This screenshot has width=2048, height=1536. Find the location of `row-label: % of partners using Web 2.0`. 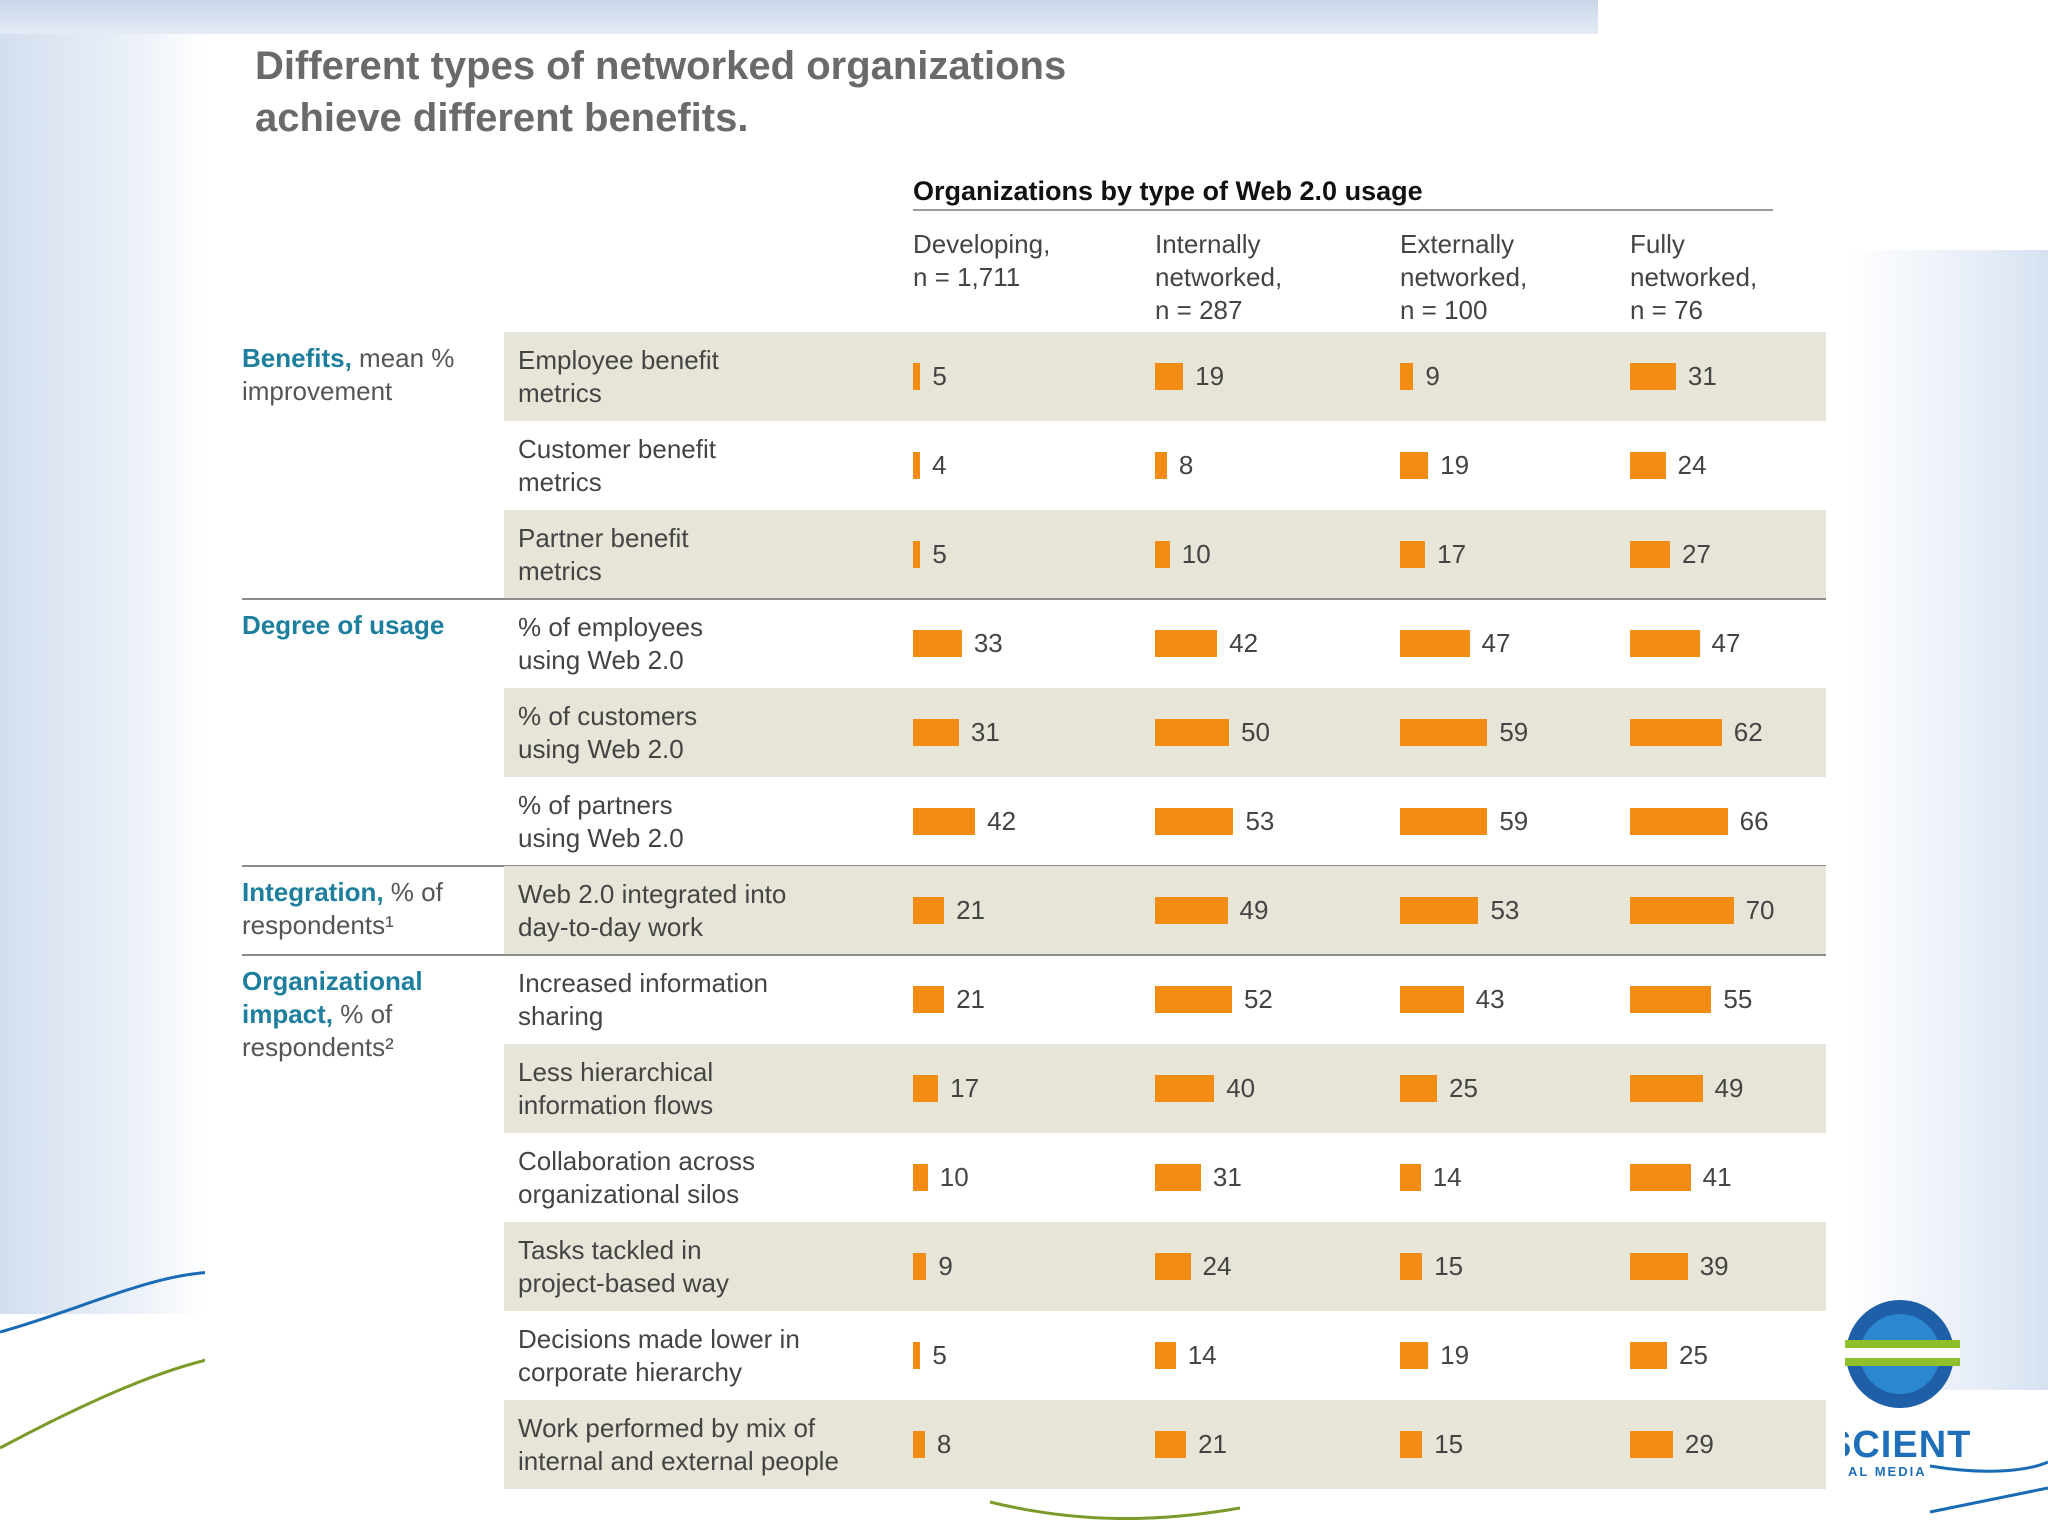

row-label: % of partners using Web 2.0 is located at coordinates (703, 822).